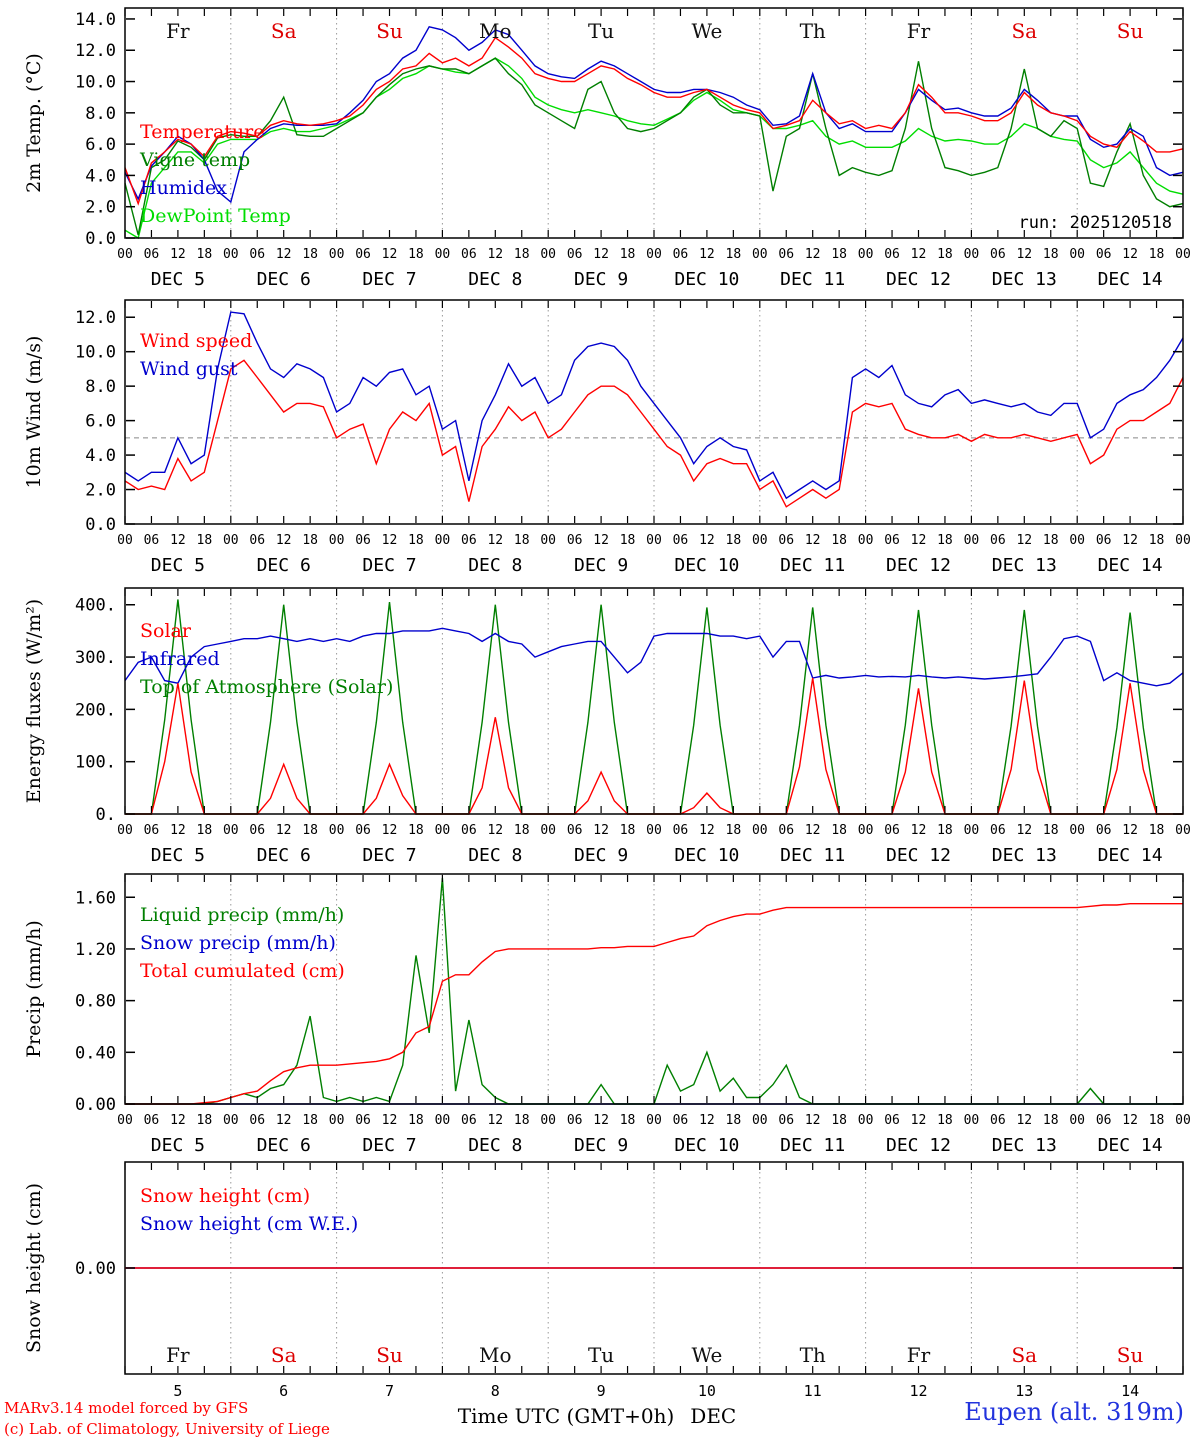 The height and width of the screenshot is (1440, 1194). What do you see at coordinates (249, 1224) in the screenshot?
I see `legend-snow-height-we: Snow height (cm W.E.)` at bounding box center [249, 1224].